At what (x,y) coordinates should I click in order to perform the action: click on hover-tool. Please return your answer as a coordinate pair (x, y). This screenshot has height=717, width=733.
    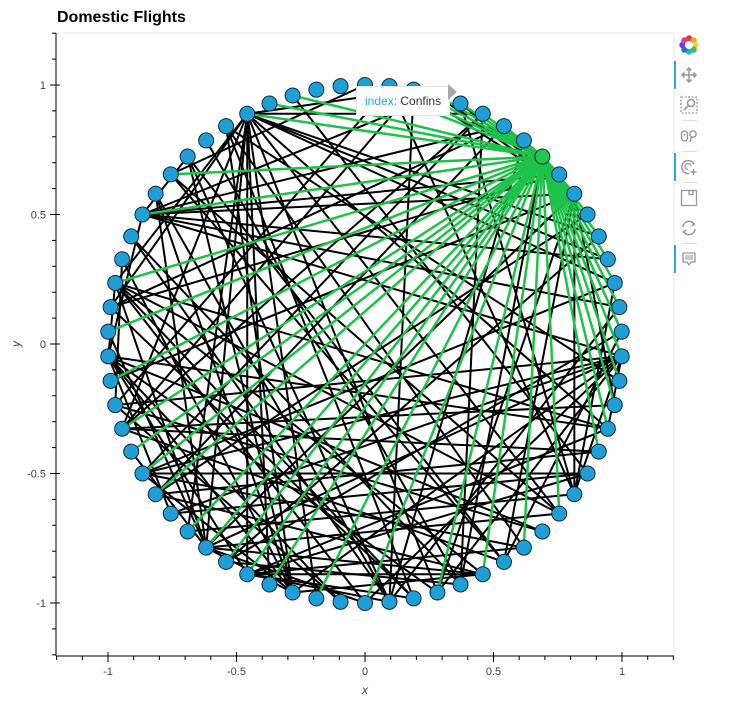
    Looking at the image, I should click on (689, 259).